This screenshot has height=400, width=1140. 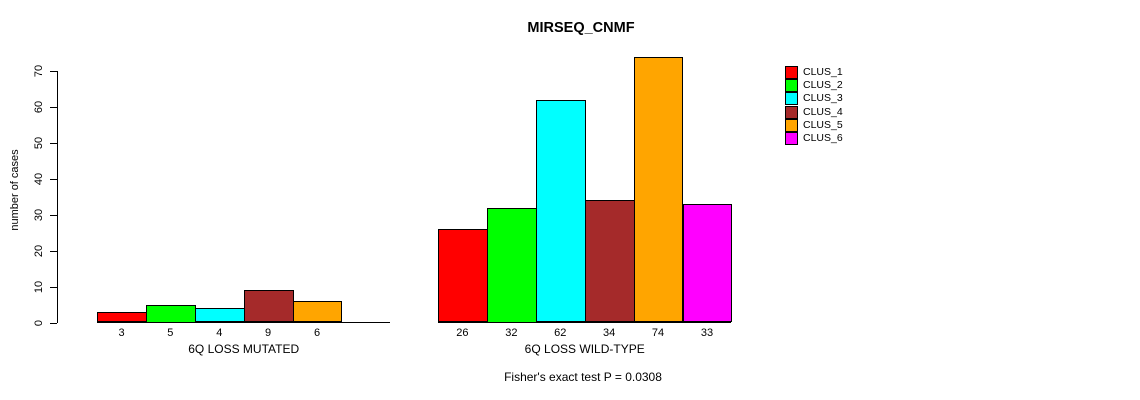 I want to click on y-axis-line, so click(x=57, y=197).